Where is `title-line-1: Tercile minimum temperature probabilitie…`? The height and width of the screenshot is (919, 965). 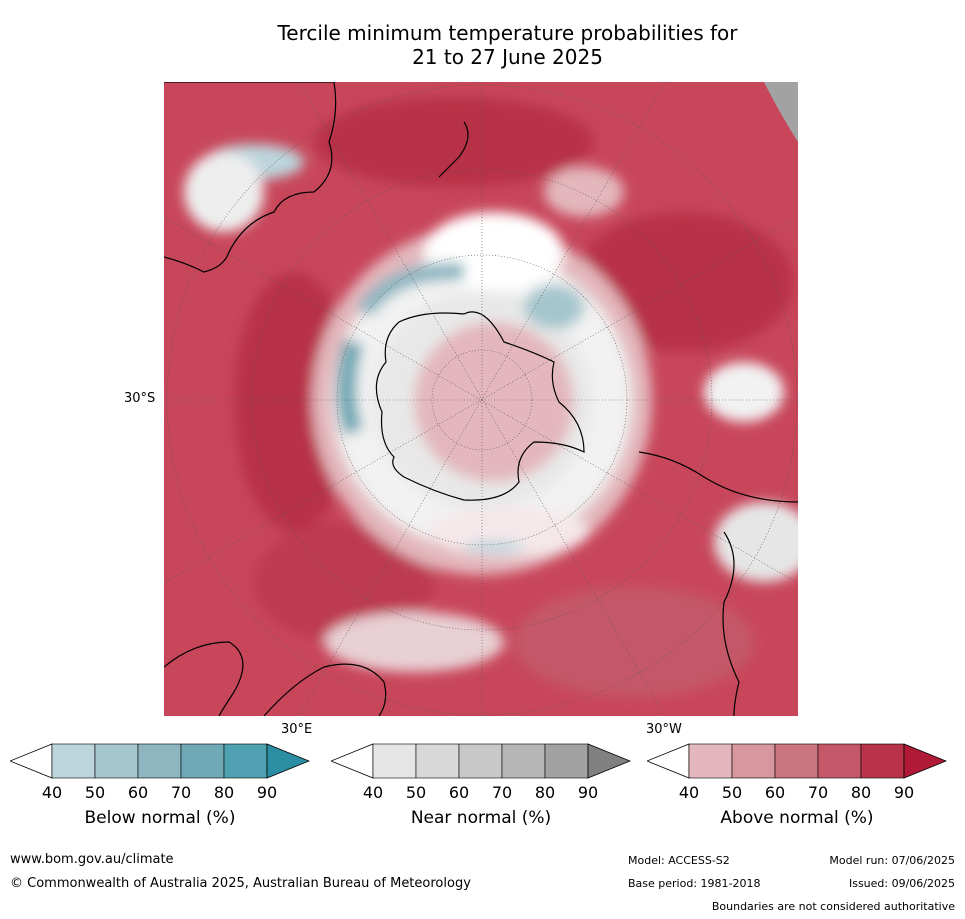 title-line-1: Tercile minimum temperature probabilitie… is located at coordinates (507, 33).